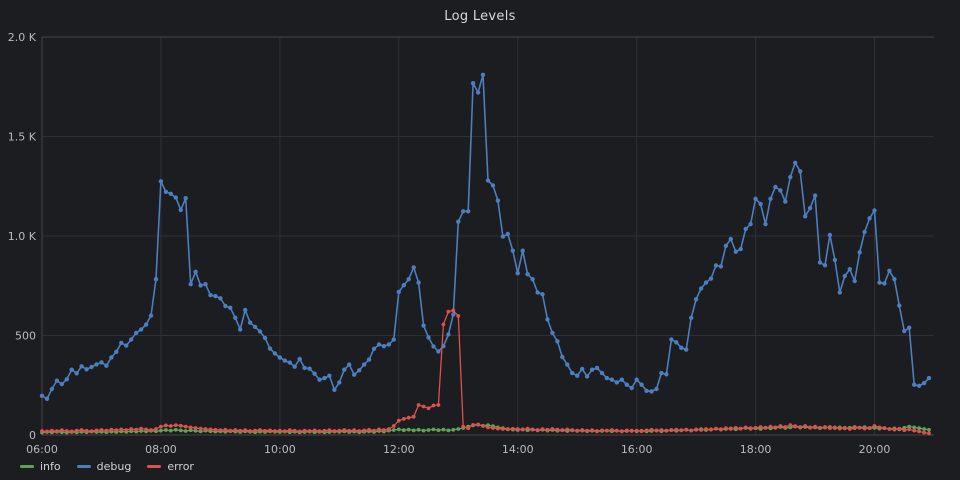 The width and height of the screenshot is (960, 480). What do you see at coordinates (875, 449) in the screenshot?
I see `svg-text: 20:00` at bounding box center [875, 449].